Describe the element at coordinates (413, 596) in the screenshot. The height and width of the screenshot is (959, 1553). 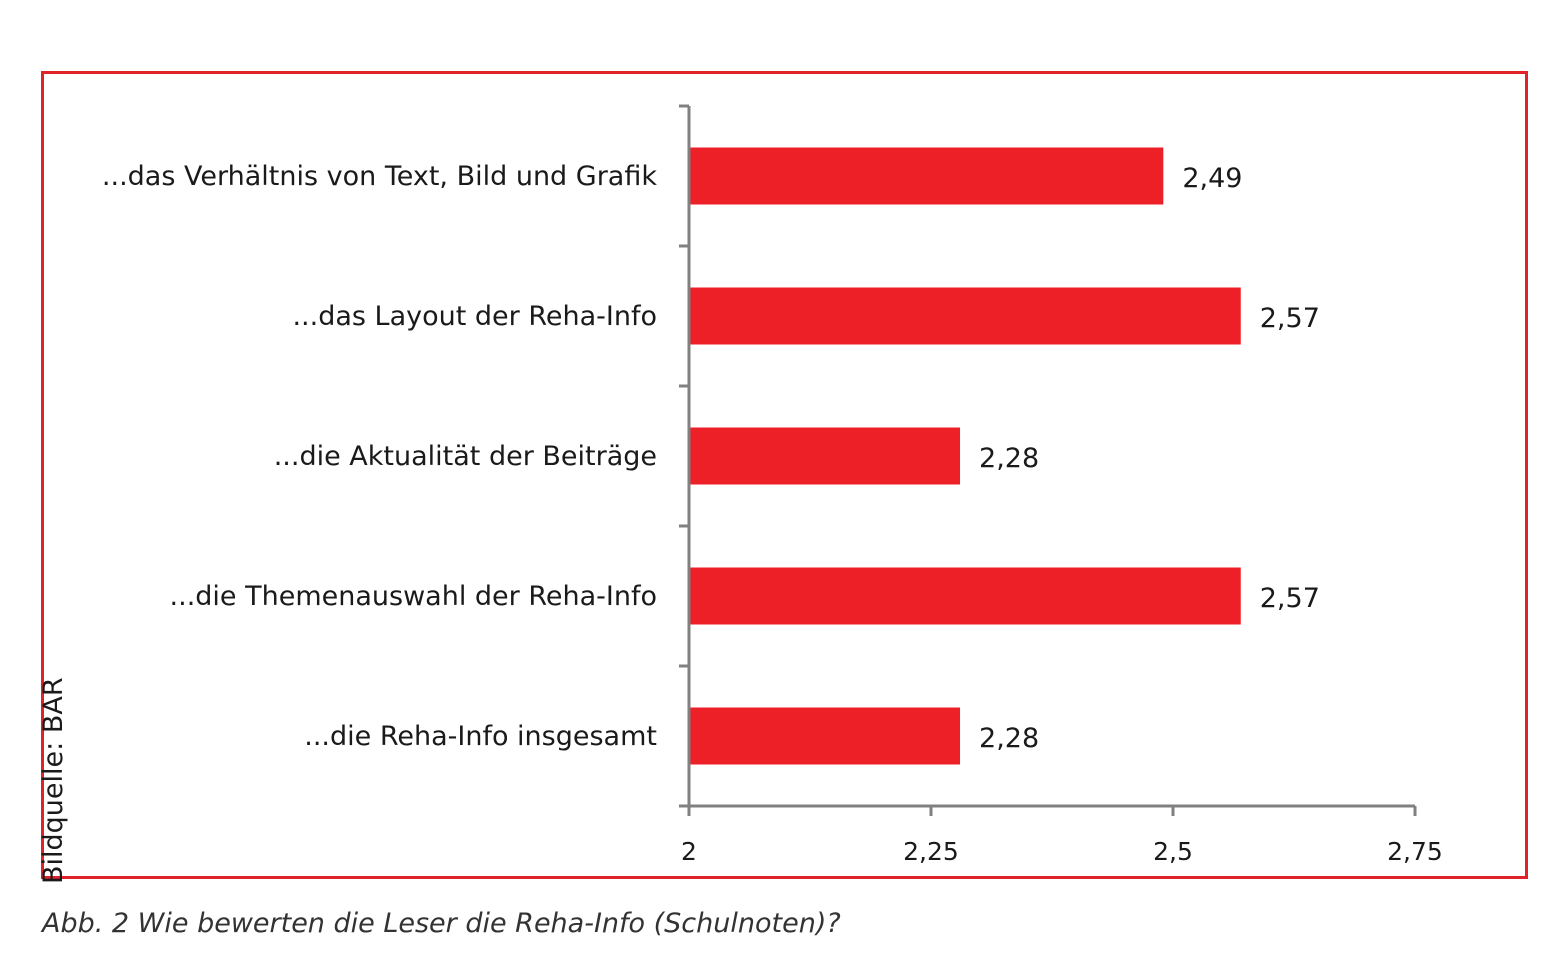
I see `category-label-4: ...die Themenauswahl der Reha-Info` at that location.